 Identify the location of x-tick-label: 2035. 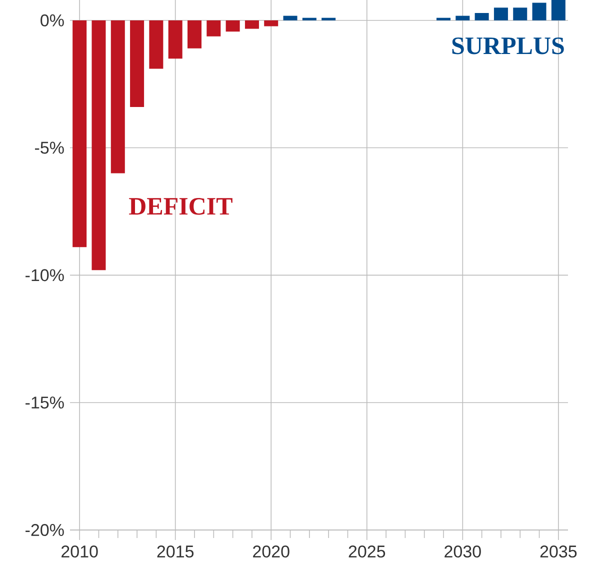
(558, 552).